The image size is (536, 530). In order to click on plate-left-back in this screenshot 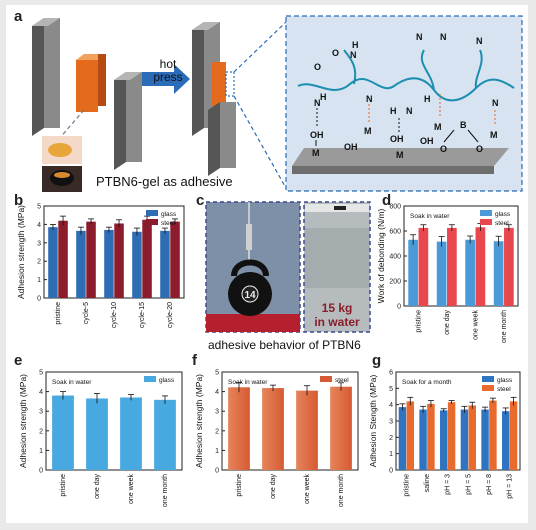, I will do `click(46, 77)`.